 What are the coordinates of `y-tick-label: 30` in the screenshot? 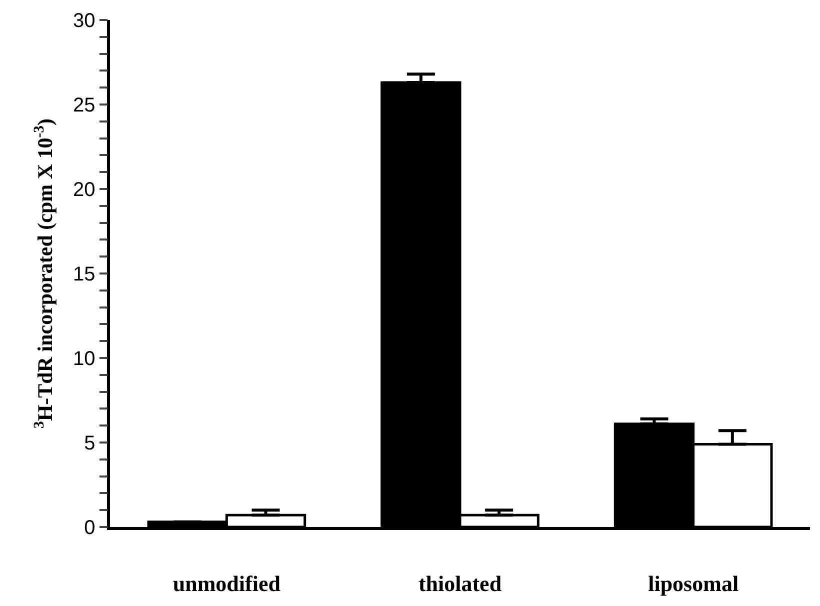 It's located at (84, 21).